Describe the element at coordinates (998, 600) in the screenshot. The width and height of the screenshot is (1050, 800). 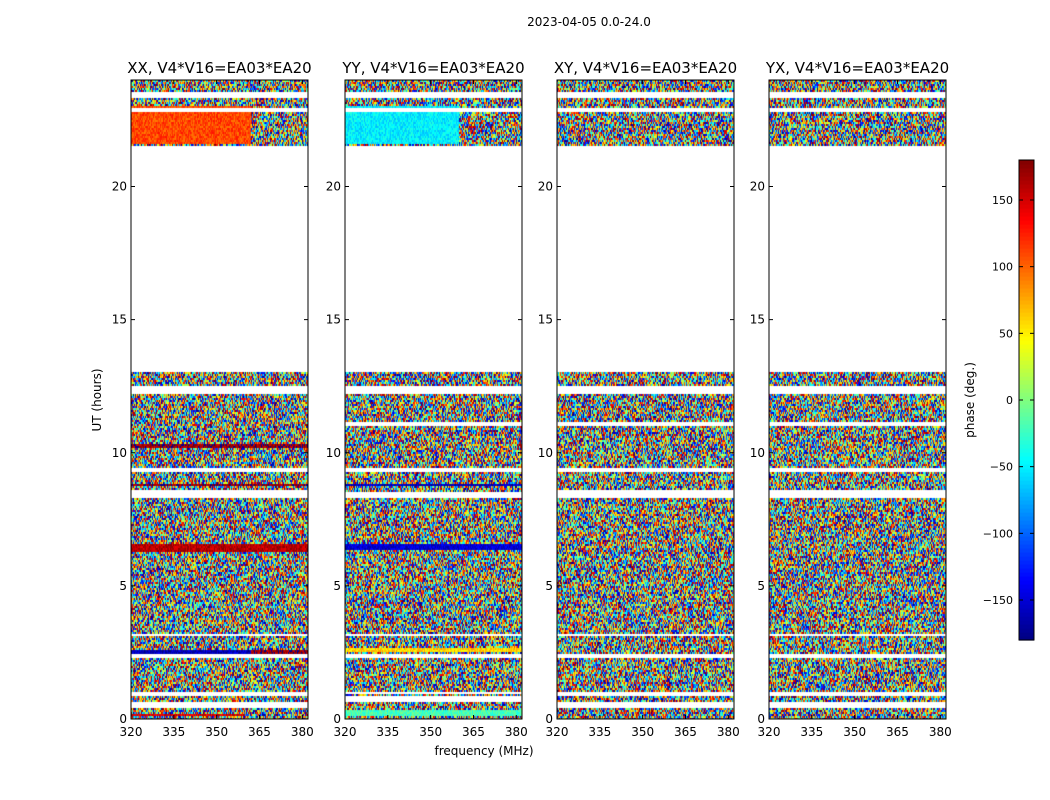
I see `colorbar-tick-label: −150` at that location.